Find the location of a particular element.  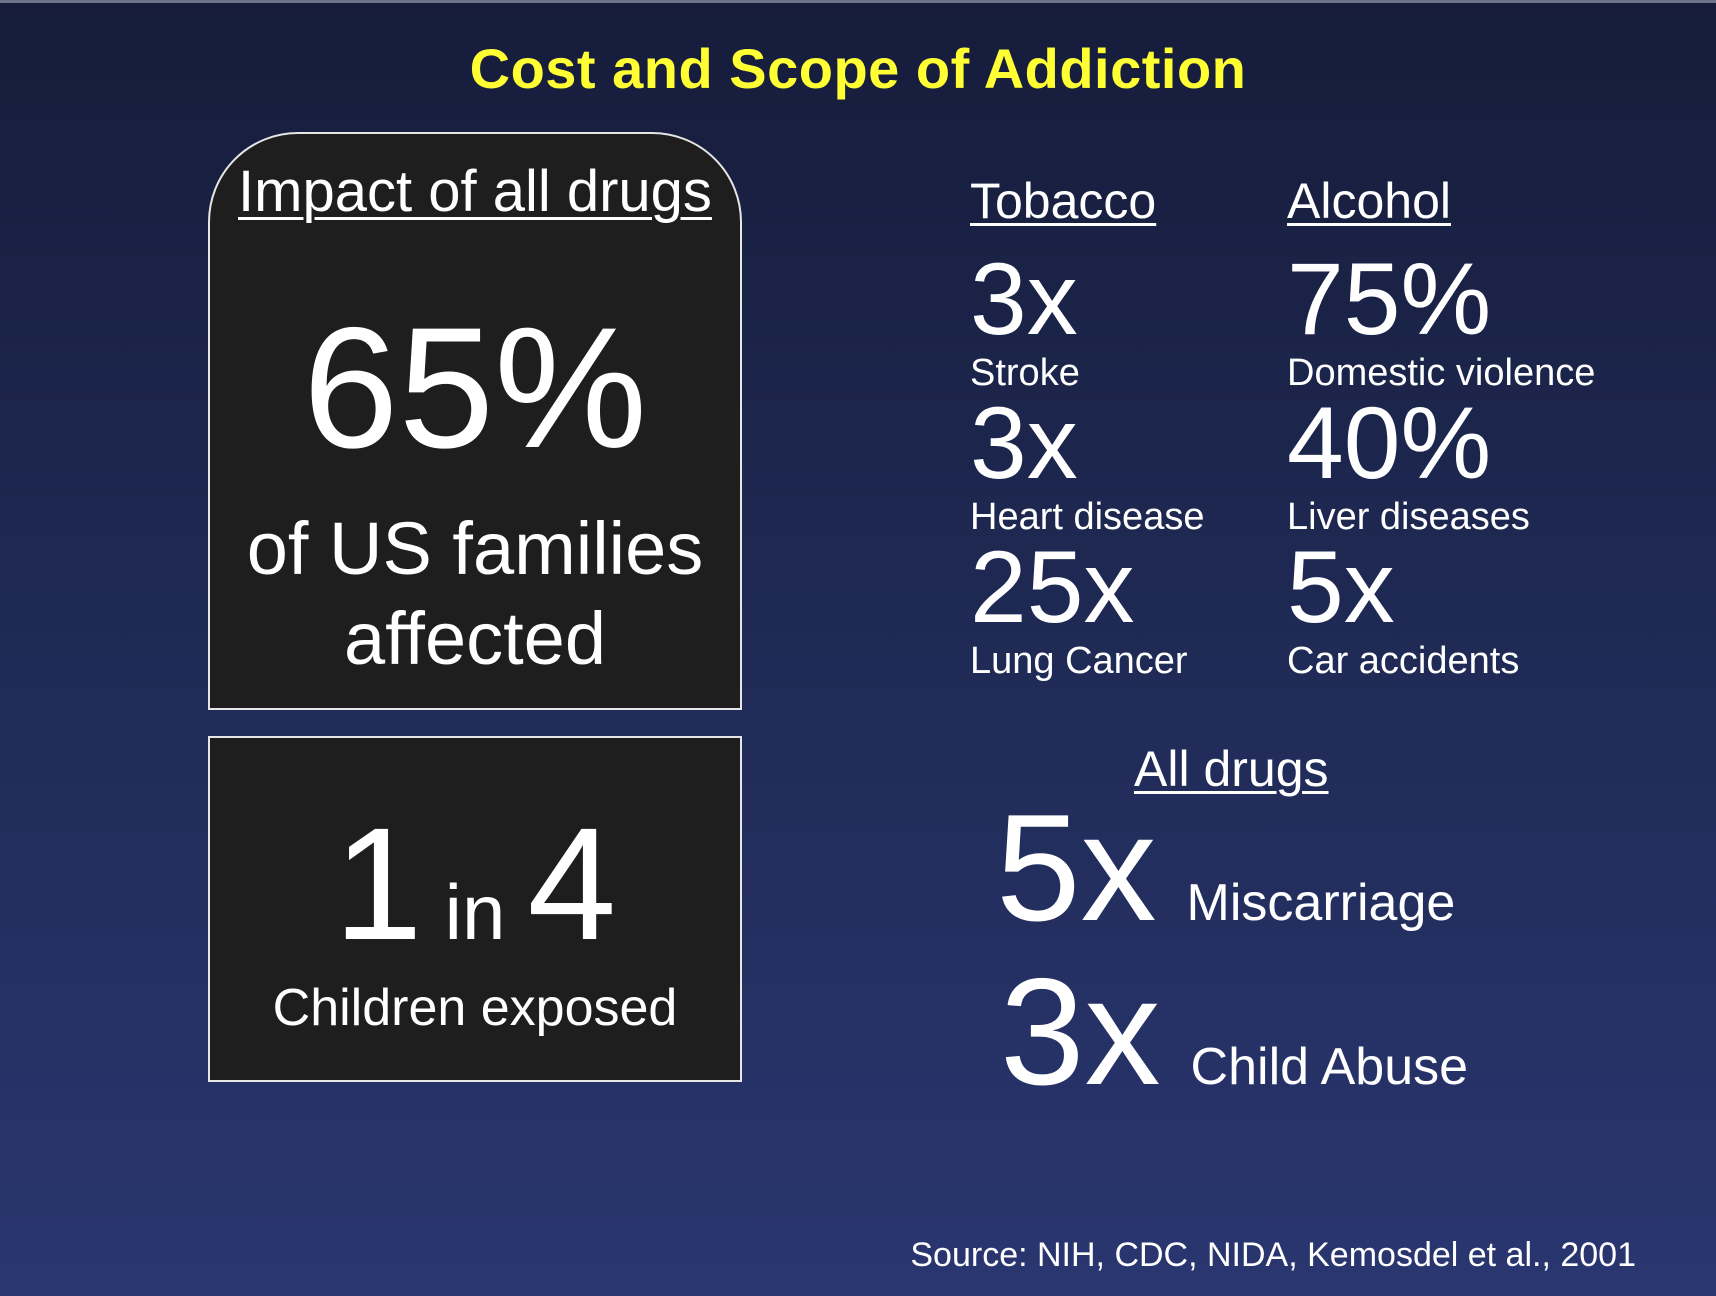

tobacco-stat: 3x Stroke is located at coordinates (1025, 320).